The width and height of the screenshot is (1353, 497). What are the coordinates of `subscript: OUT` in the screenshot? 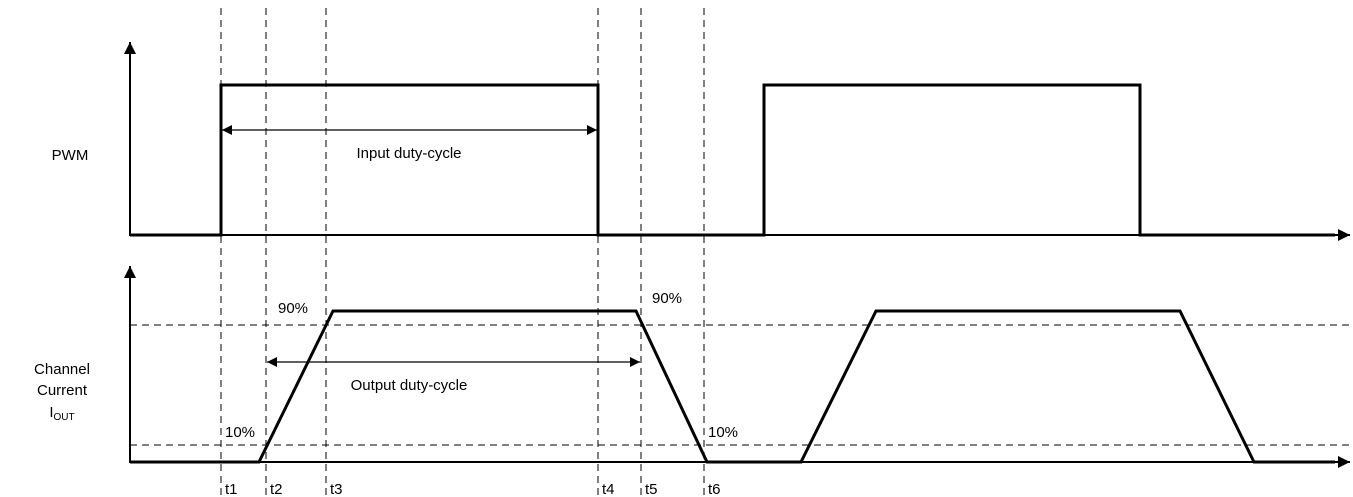 It's located at (64, 417).